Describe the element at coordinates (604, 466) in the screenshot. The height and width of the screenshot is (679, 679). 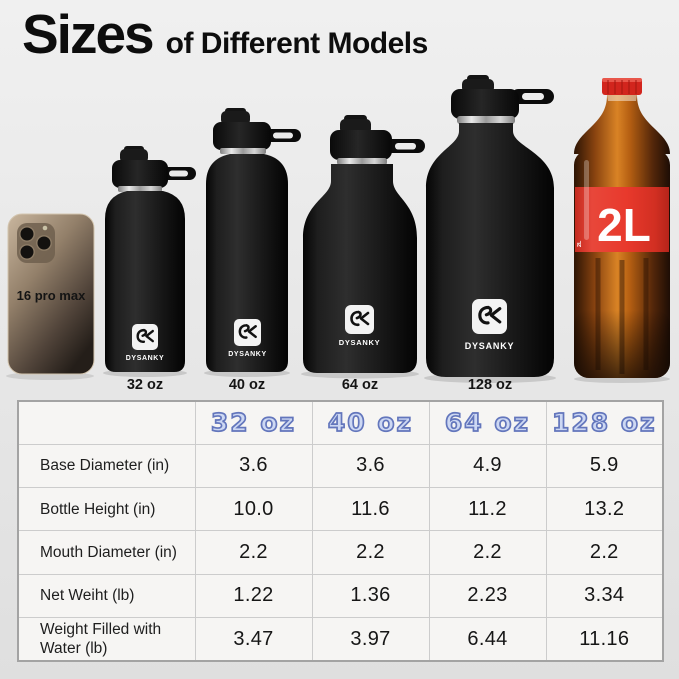
I see `spec-value: 5.9` at that location.